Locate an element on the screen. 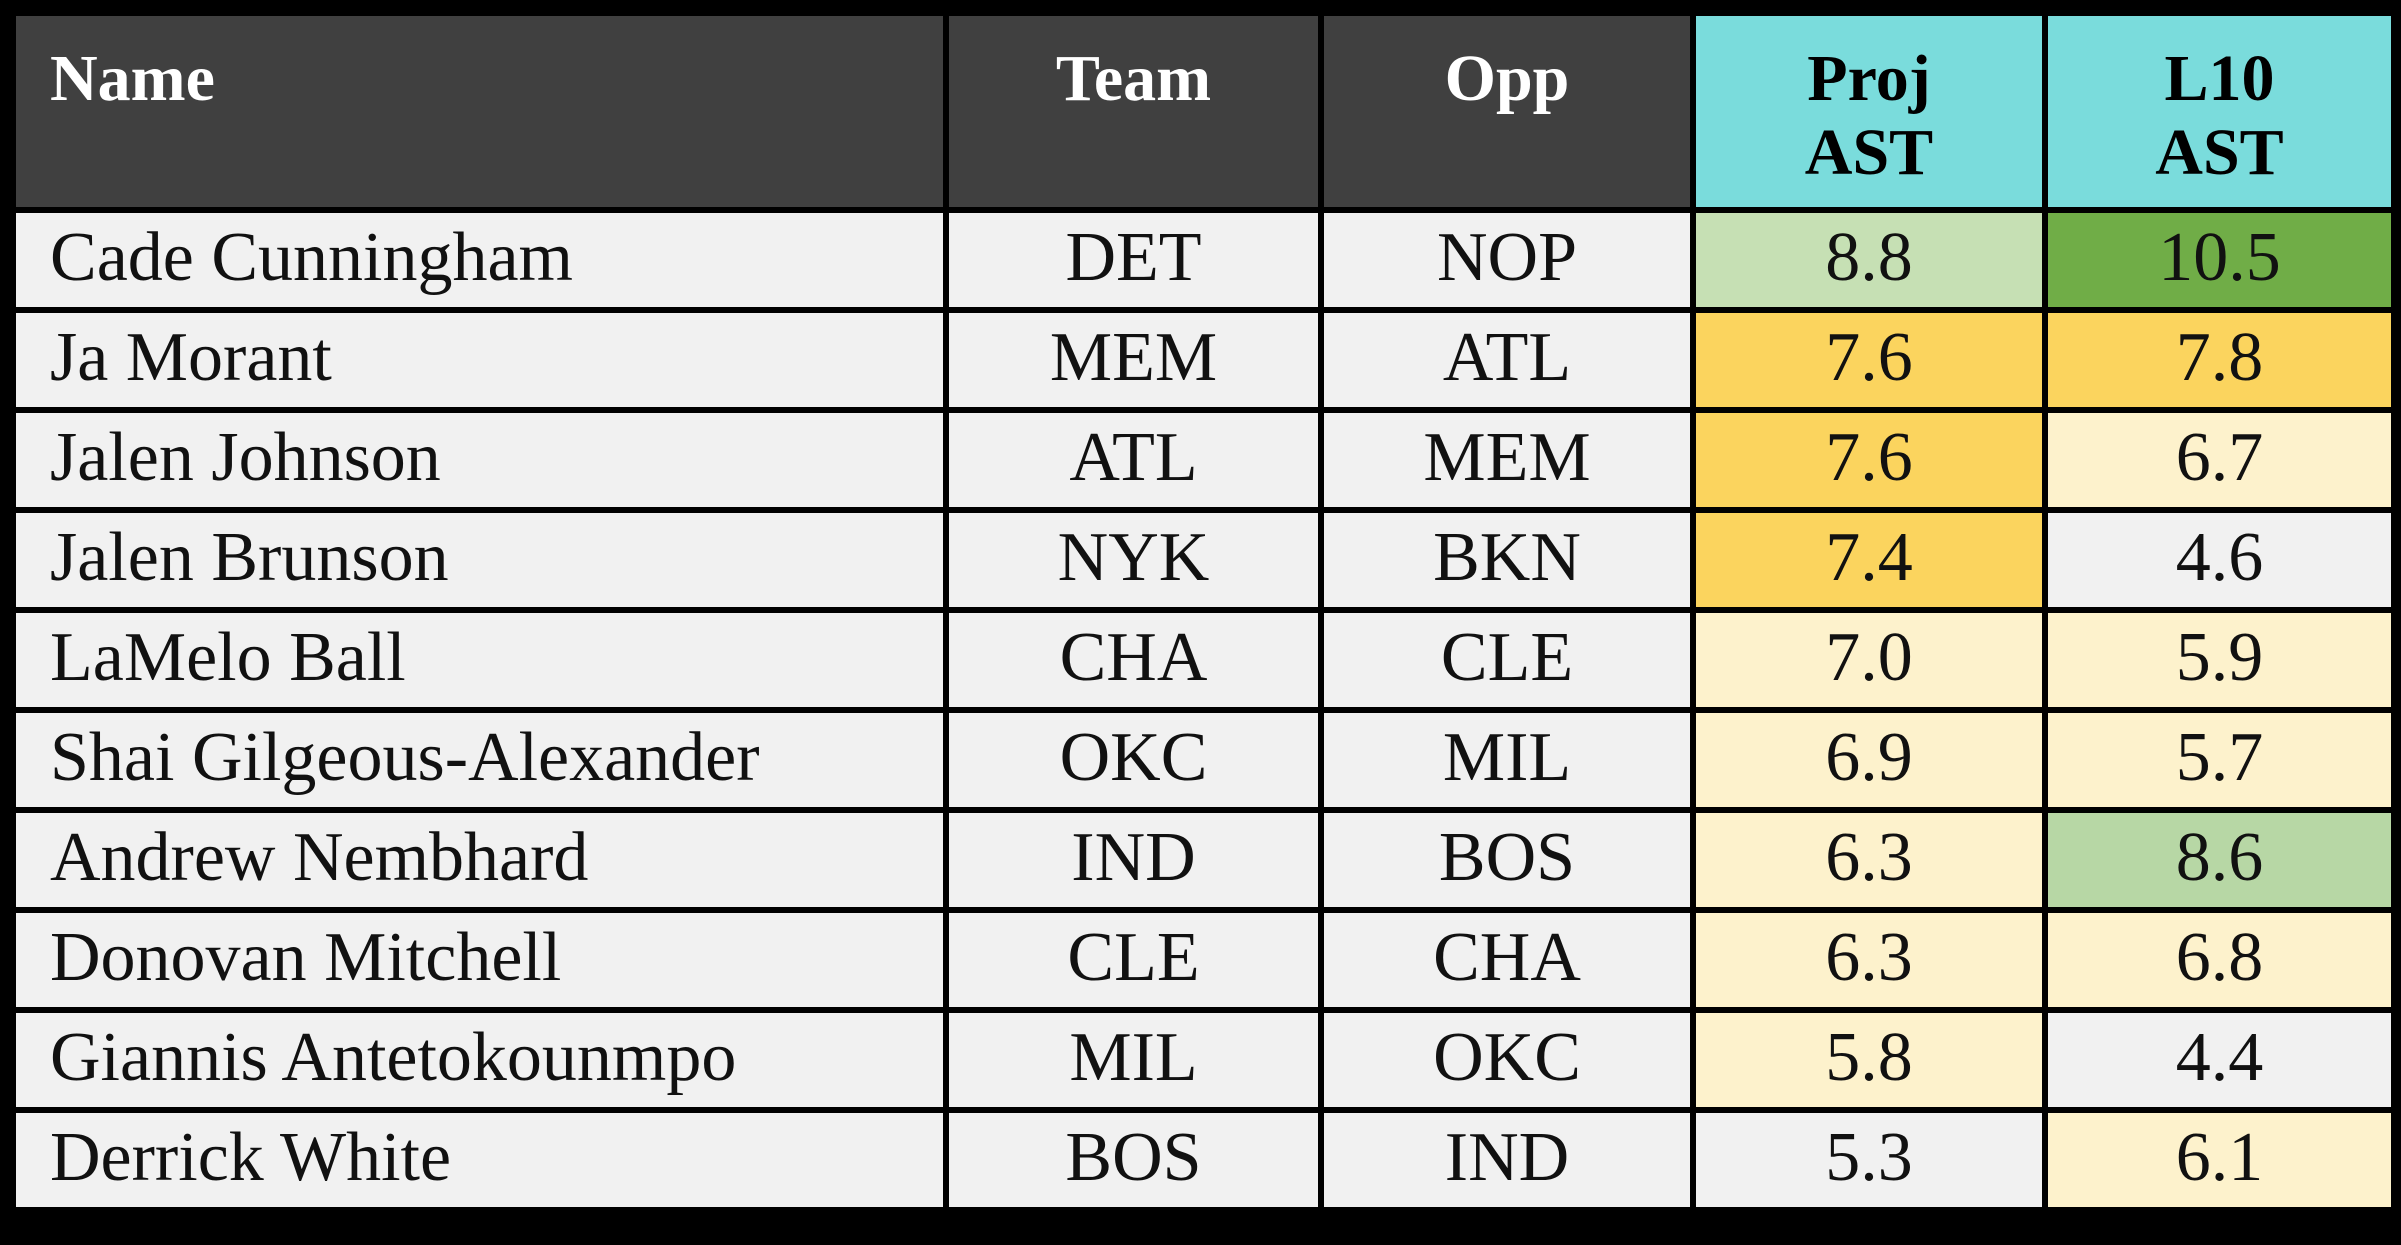 The image size is (2401, 1245). team-cell: MEM is located at coordinates (1133, 360).